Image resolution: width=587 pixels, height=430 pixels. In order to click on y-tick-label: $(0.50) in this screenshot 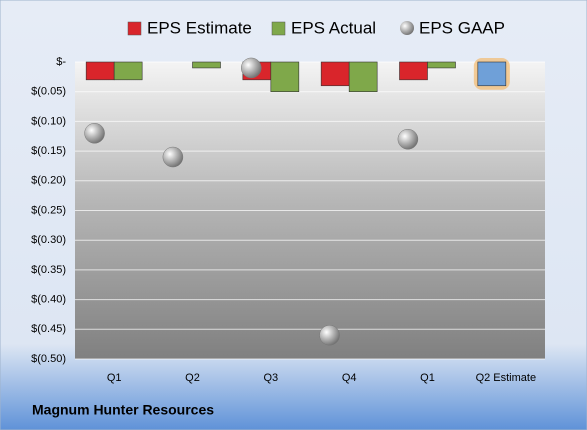, I will do `click(48, 359)`.